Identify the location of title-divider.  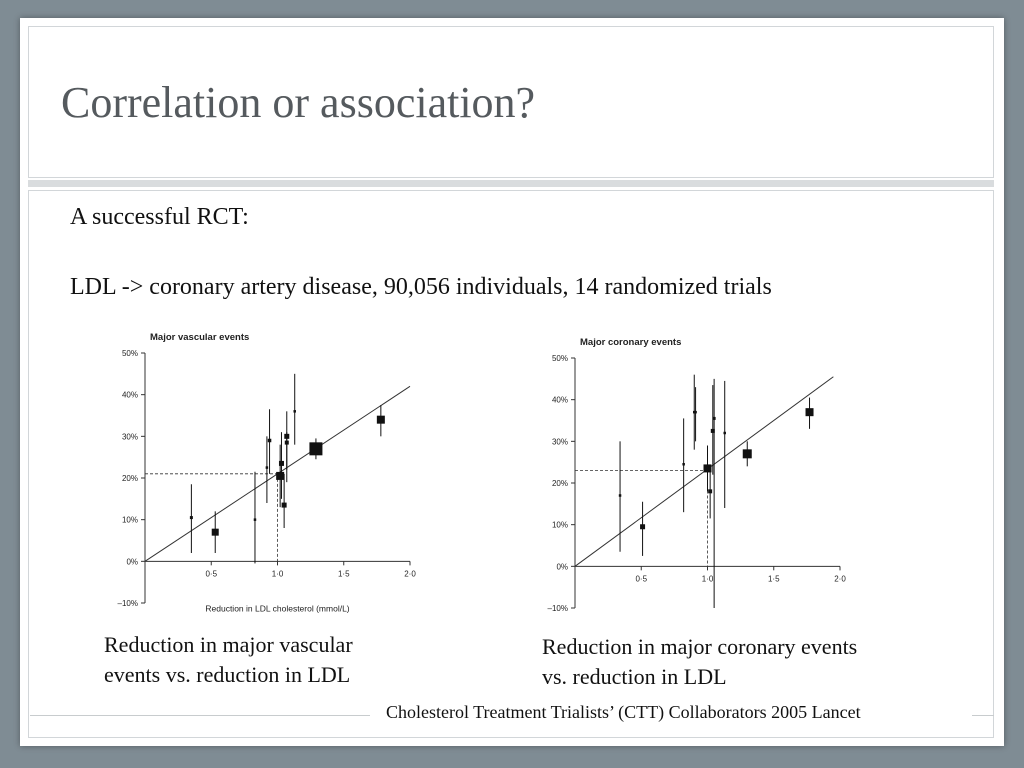
(511, 183).